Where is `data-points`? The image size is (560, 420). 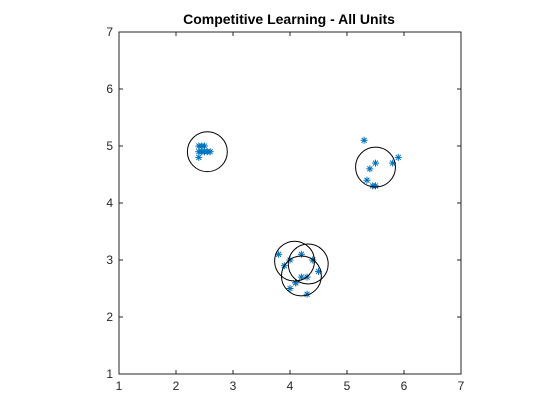
data-points is located at coordinates (298, 217).